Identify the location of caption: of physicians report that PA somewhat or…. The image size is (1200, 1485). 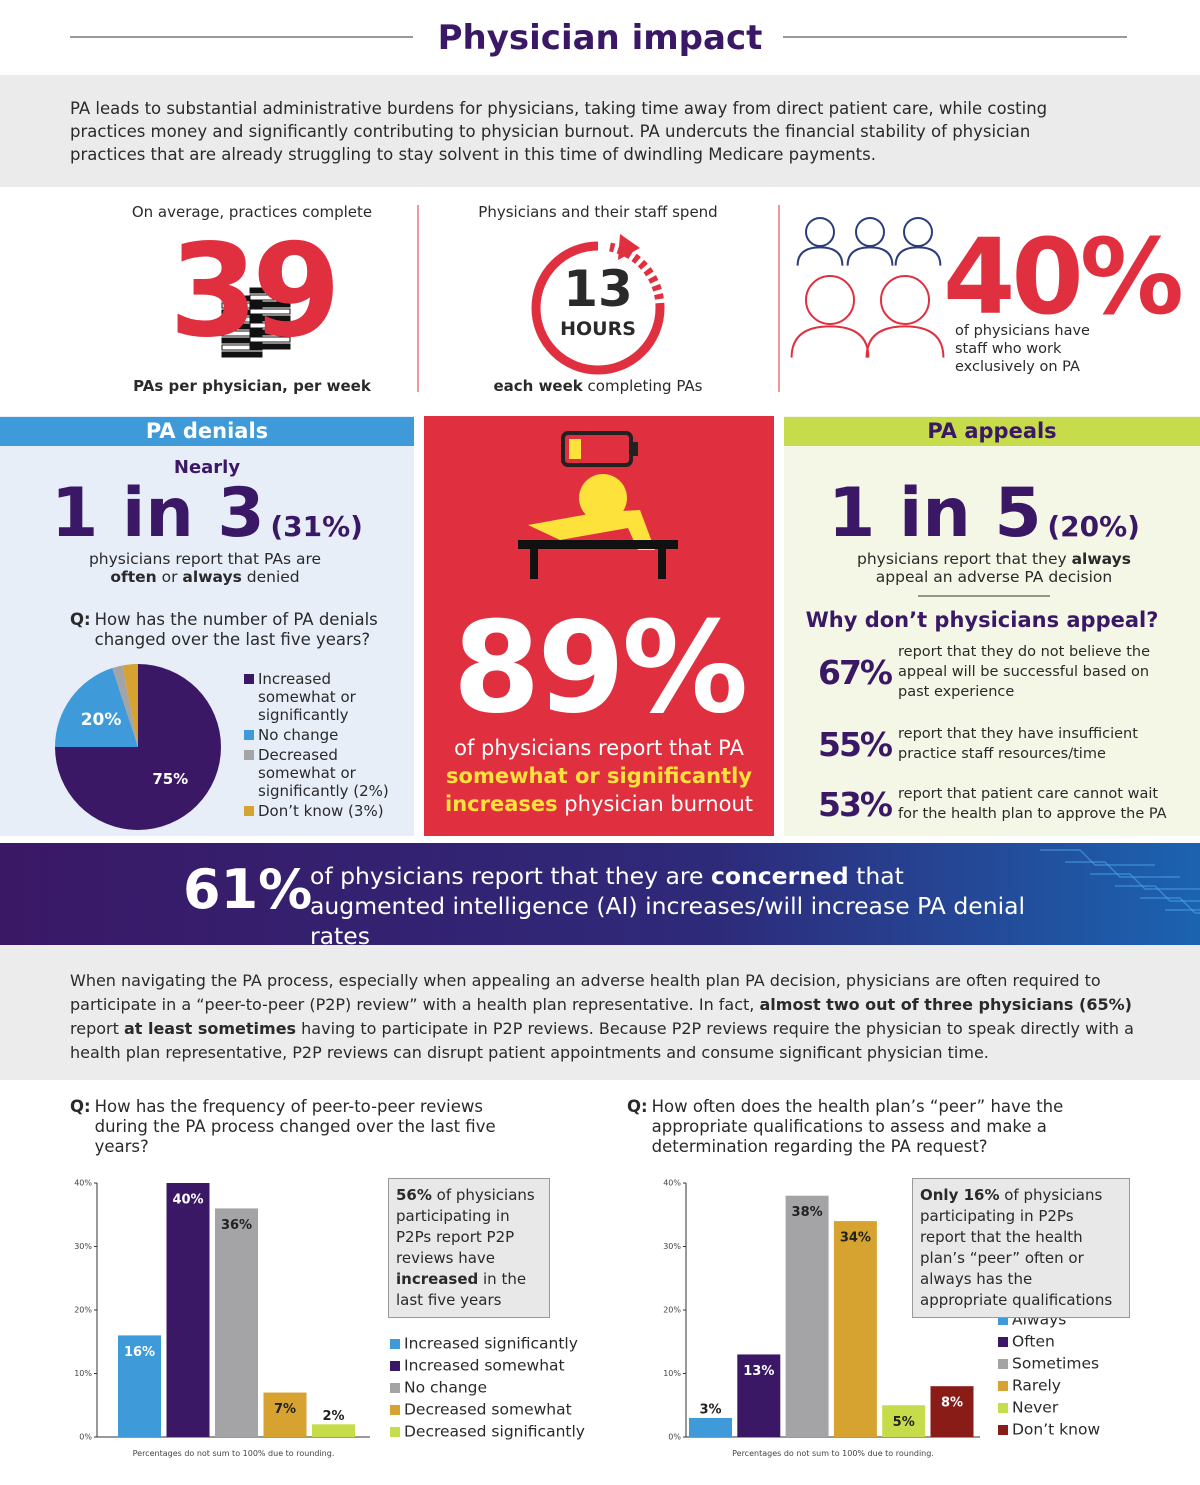
(599, 776).